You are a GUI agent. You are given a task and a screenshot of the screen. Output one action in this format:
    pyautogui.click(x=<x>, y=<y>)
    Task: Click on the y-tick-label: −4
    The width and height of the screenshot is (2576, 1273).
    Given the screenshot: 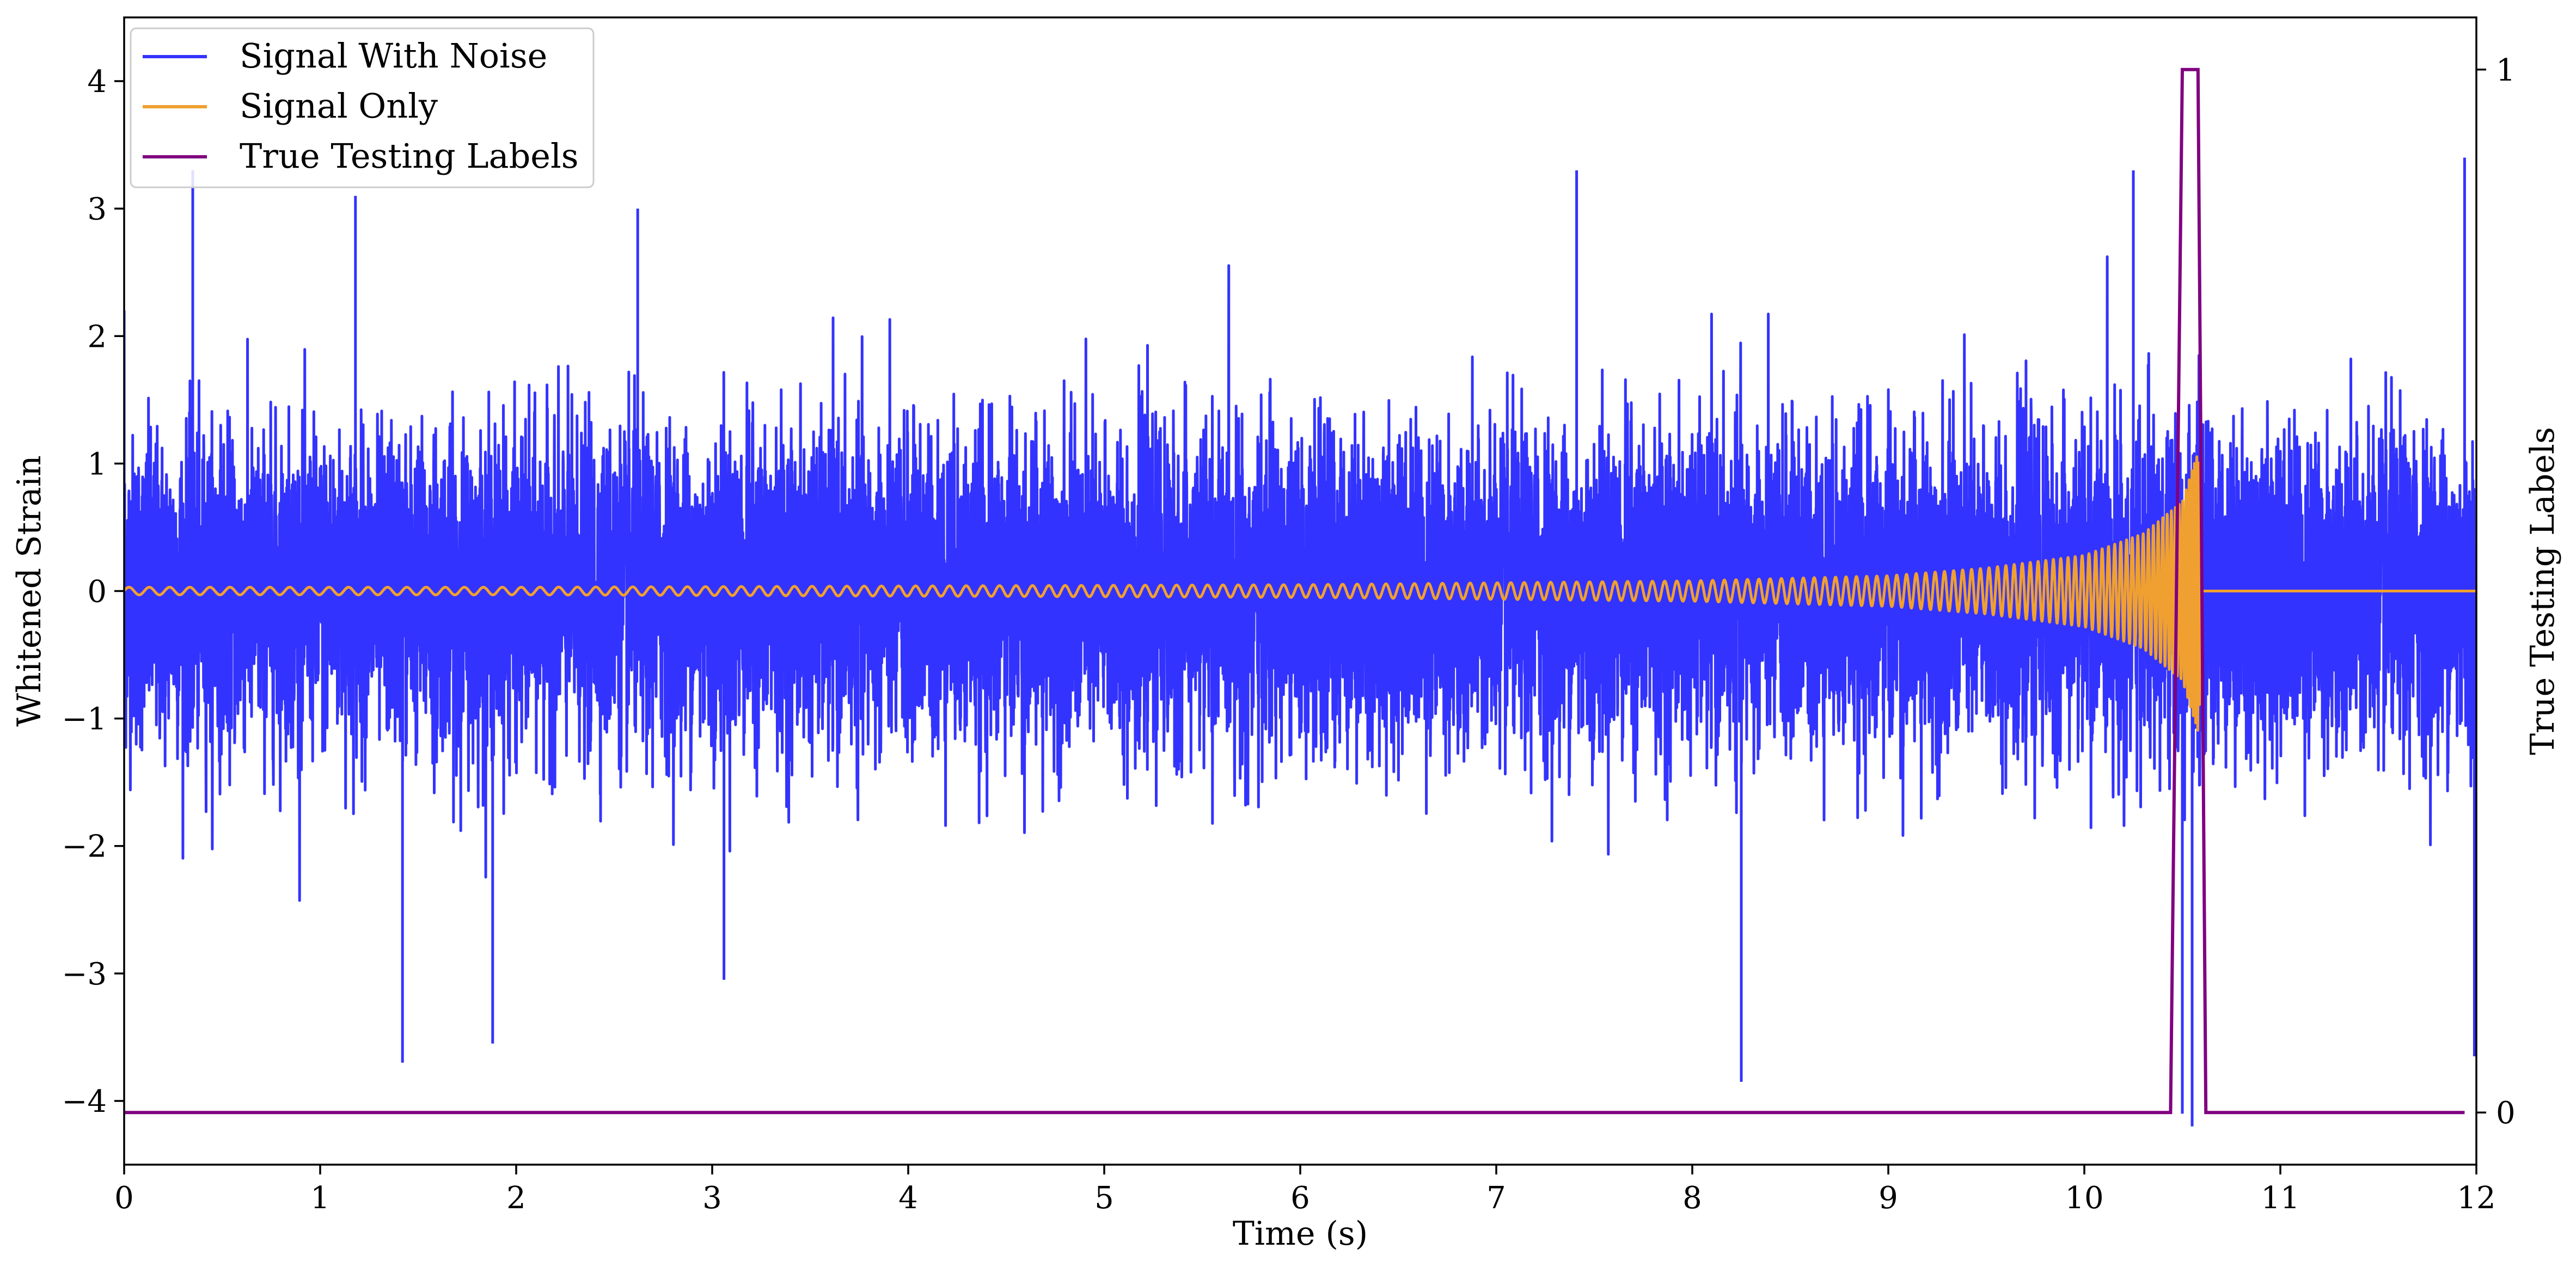 What is the action you would take?
    pyautogui.click(x=84, y=1101)
    